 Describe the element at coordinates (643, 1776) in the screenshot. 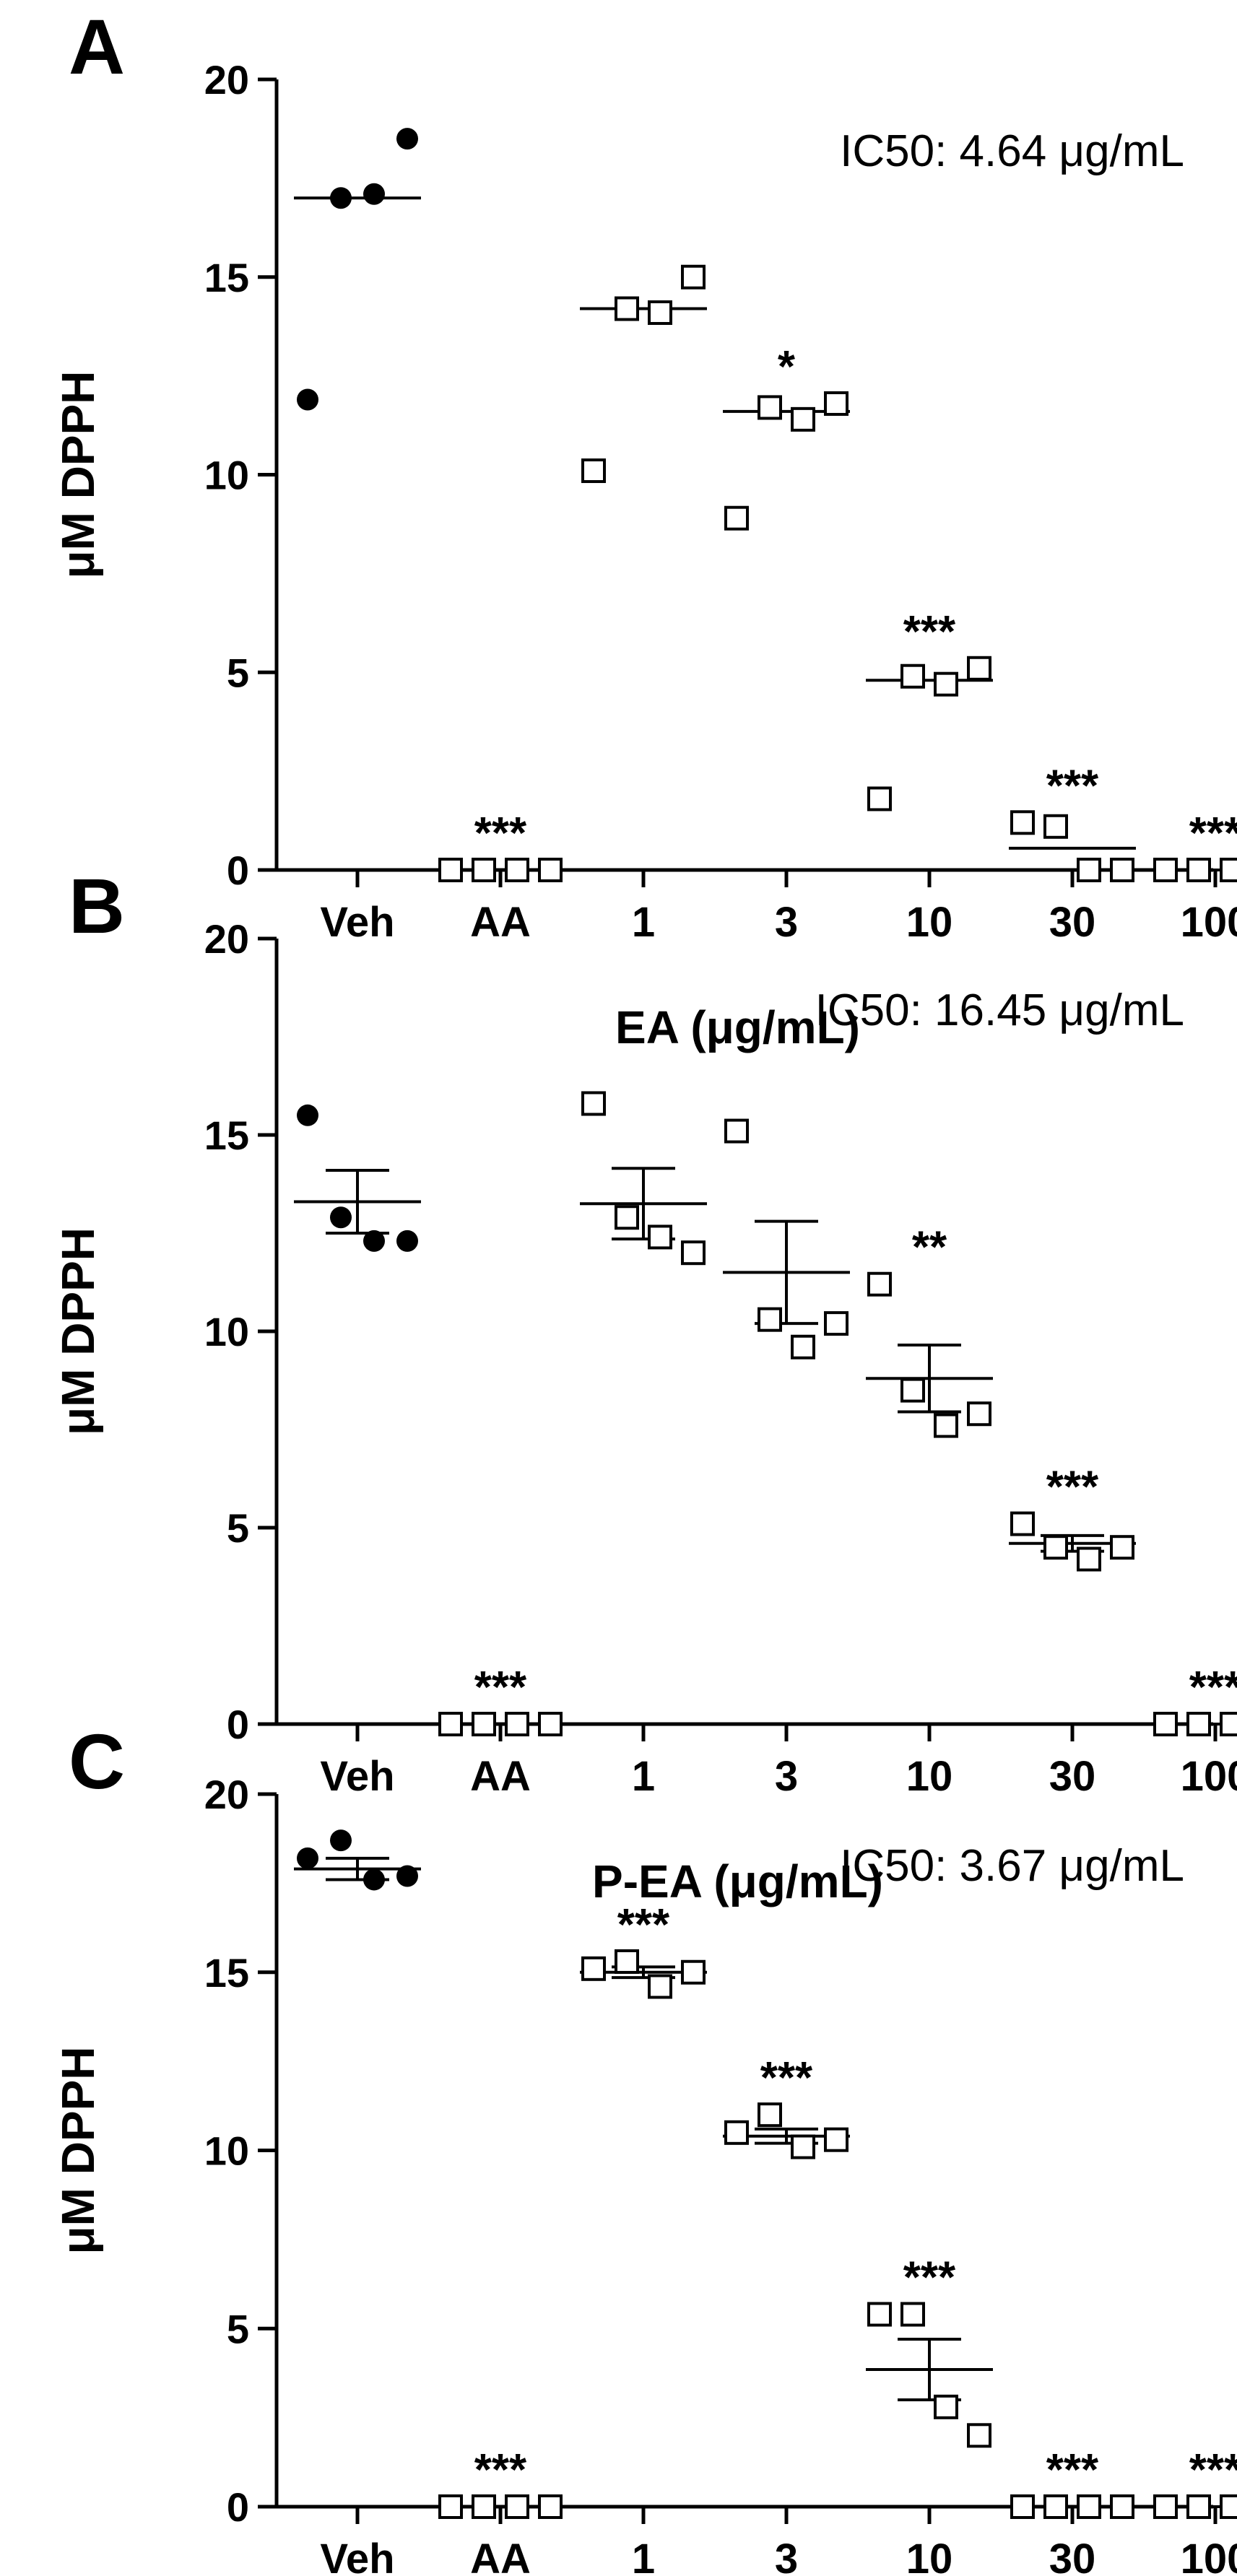

I see `x-tick-label: 1` at that location.